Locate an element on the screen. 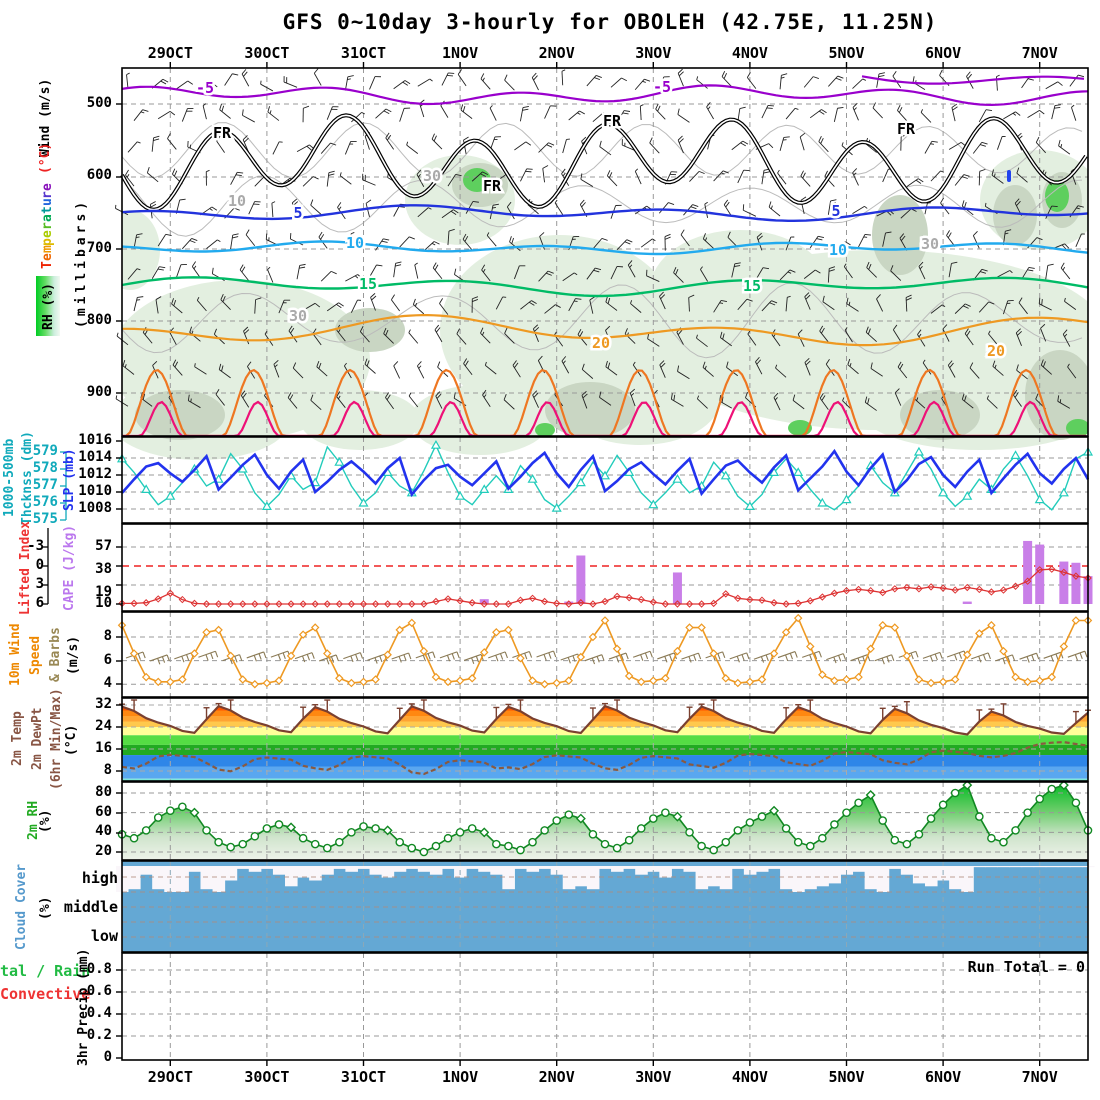  tick-label: 576 is located at coordinates (45, 502).